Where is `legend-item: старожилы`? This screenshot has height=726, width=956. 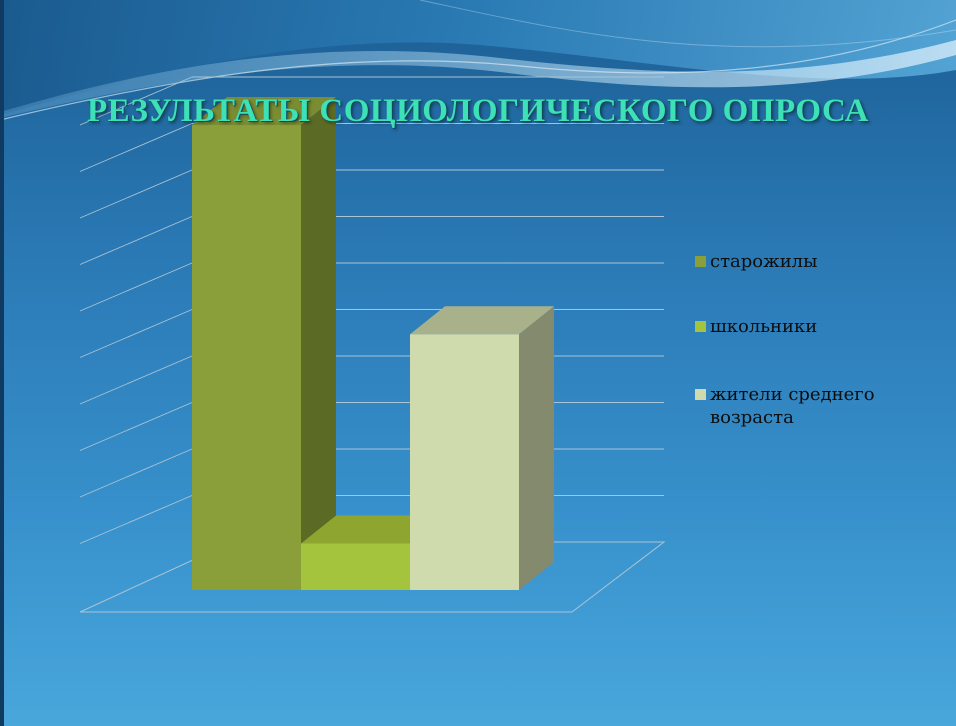 legend-item: старожилы is located at coordinates (807, 261).